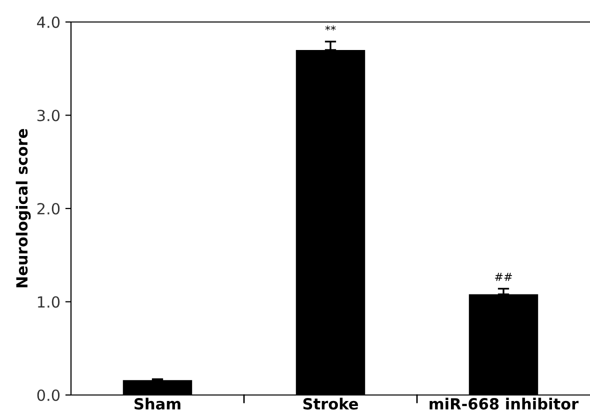 This screenshot has height=417, width=590. Describe the element at coordinates (330, 28) in the screenshot. I see `annotation: **` at that location.